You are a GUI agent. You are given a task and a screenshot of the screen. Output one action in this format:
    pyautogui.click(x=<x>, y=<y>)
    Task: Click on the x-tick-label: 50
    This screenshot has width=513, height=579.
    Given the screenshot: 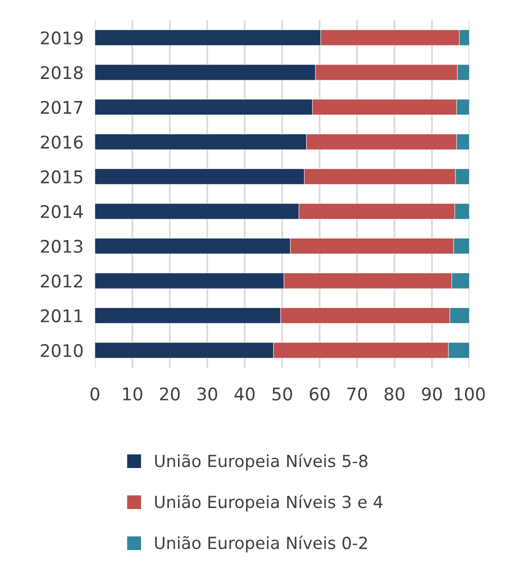 What is the action you would take?
    pyautogui.click(x=282, y=394)
    